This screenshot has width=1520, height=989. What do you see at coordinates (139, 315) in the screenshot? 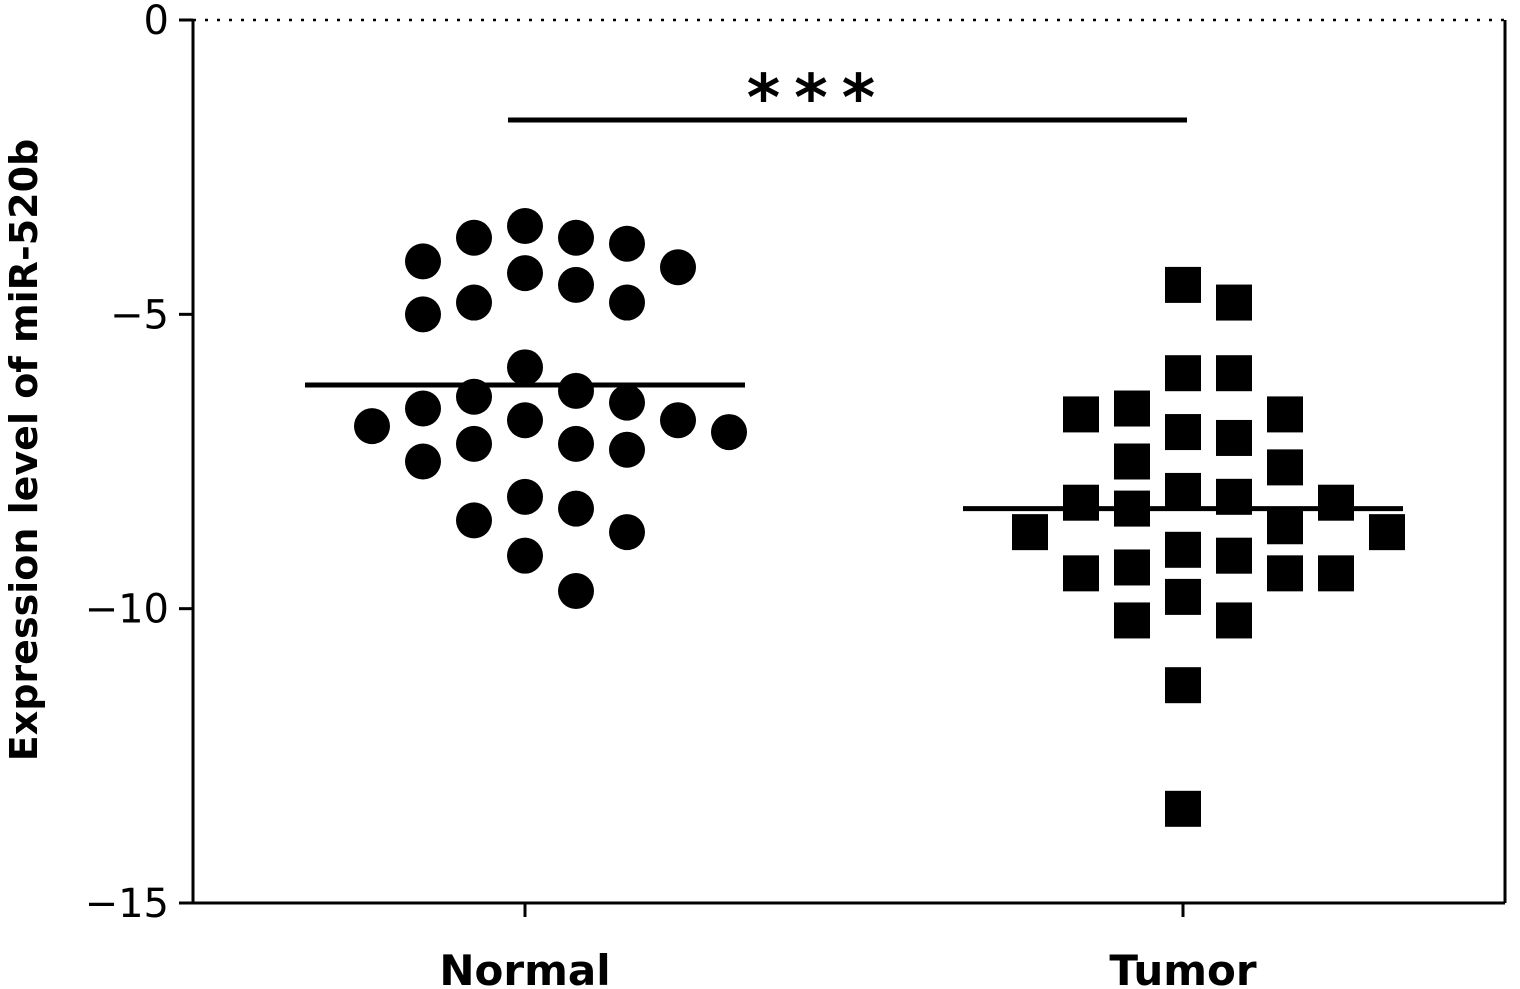
I see `y-tick-label: −5` at bounding box center [139, 315].